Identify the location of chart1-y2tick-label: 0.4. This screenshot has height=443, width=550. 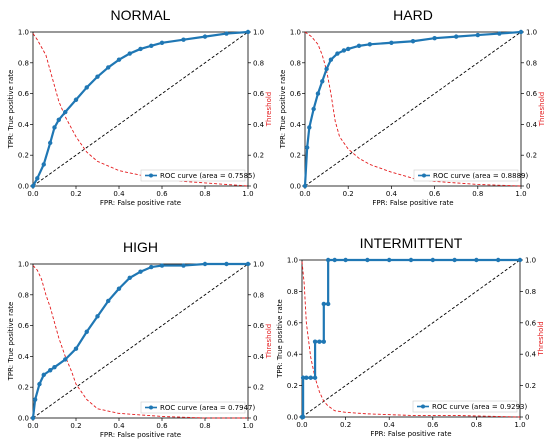
(259, 125).